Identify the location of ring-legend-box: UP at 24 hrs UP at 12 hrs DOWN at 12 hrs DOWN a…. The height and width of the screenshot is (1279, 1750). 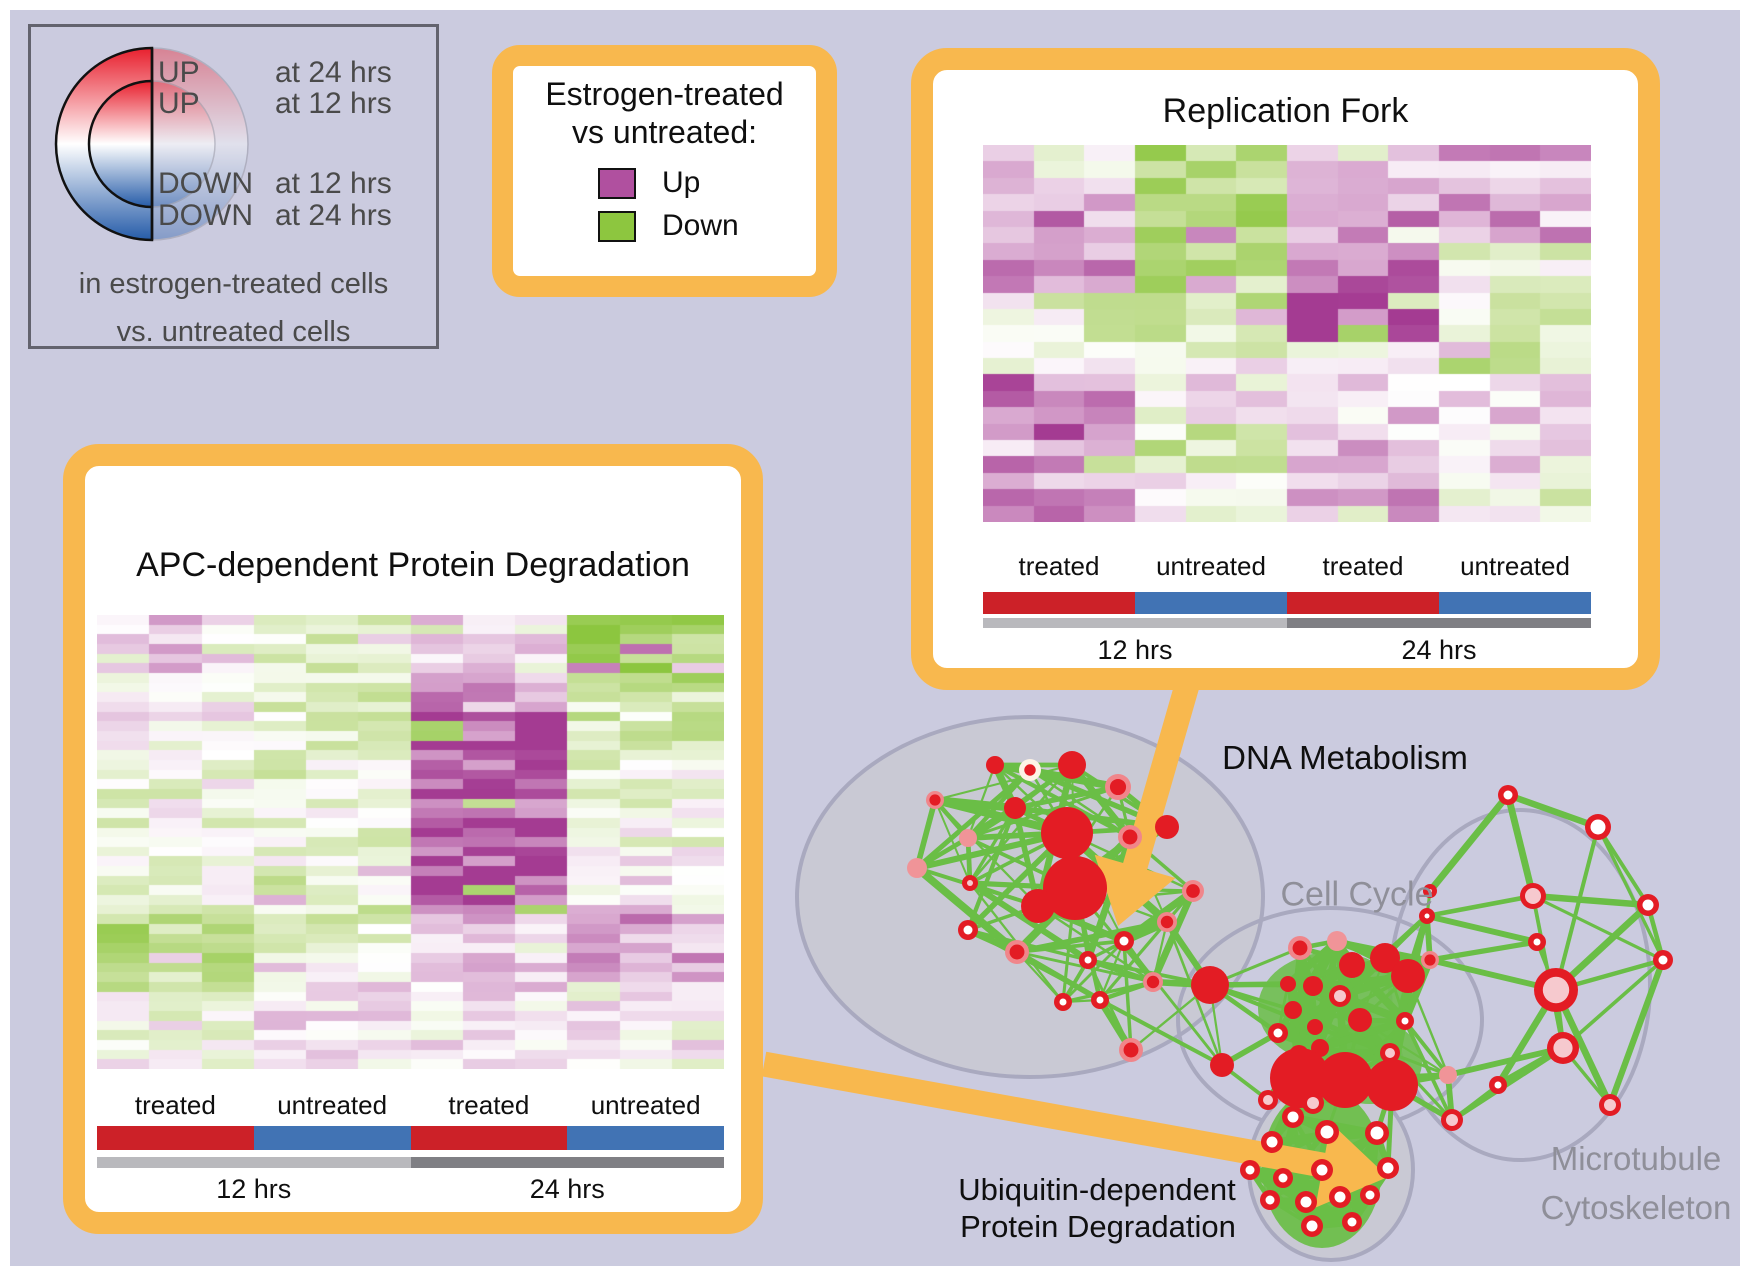
(233, 186).